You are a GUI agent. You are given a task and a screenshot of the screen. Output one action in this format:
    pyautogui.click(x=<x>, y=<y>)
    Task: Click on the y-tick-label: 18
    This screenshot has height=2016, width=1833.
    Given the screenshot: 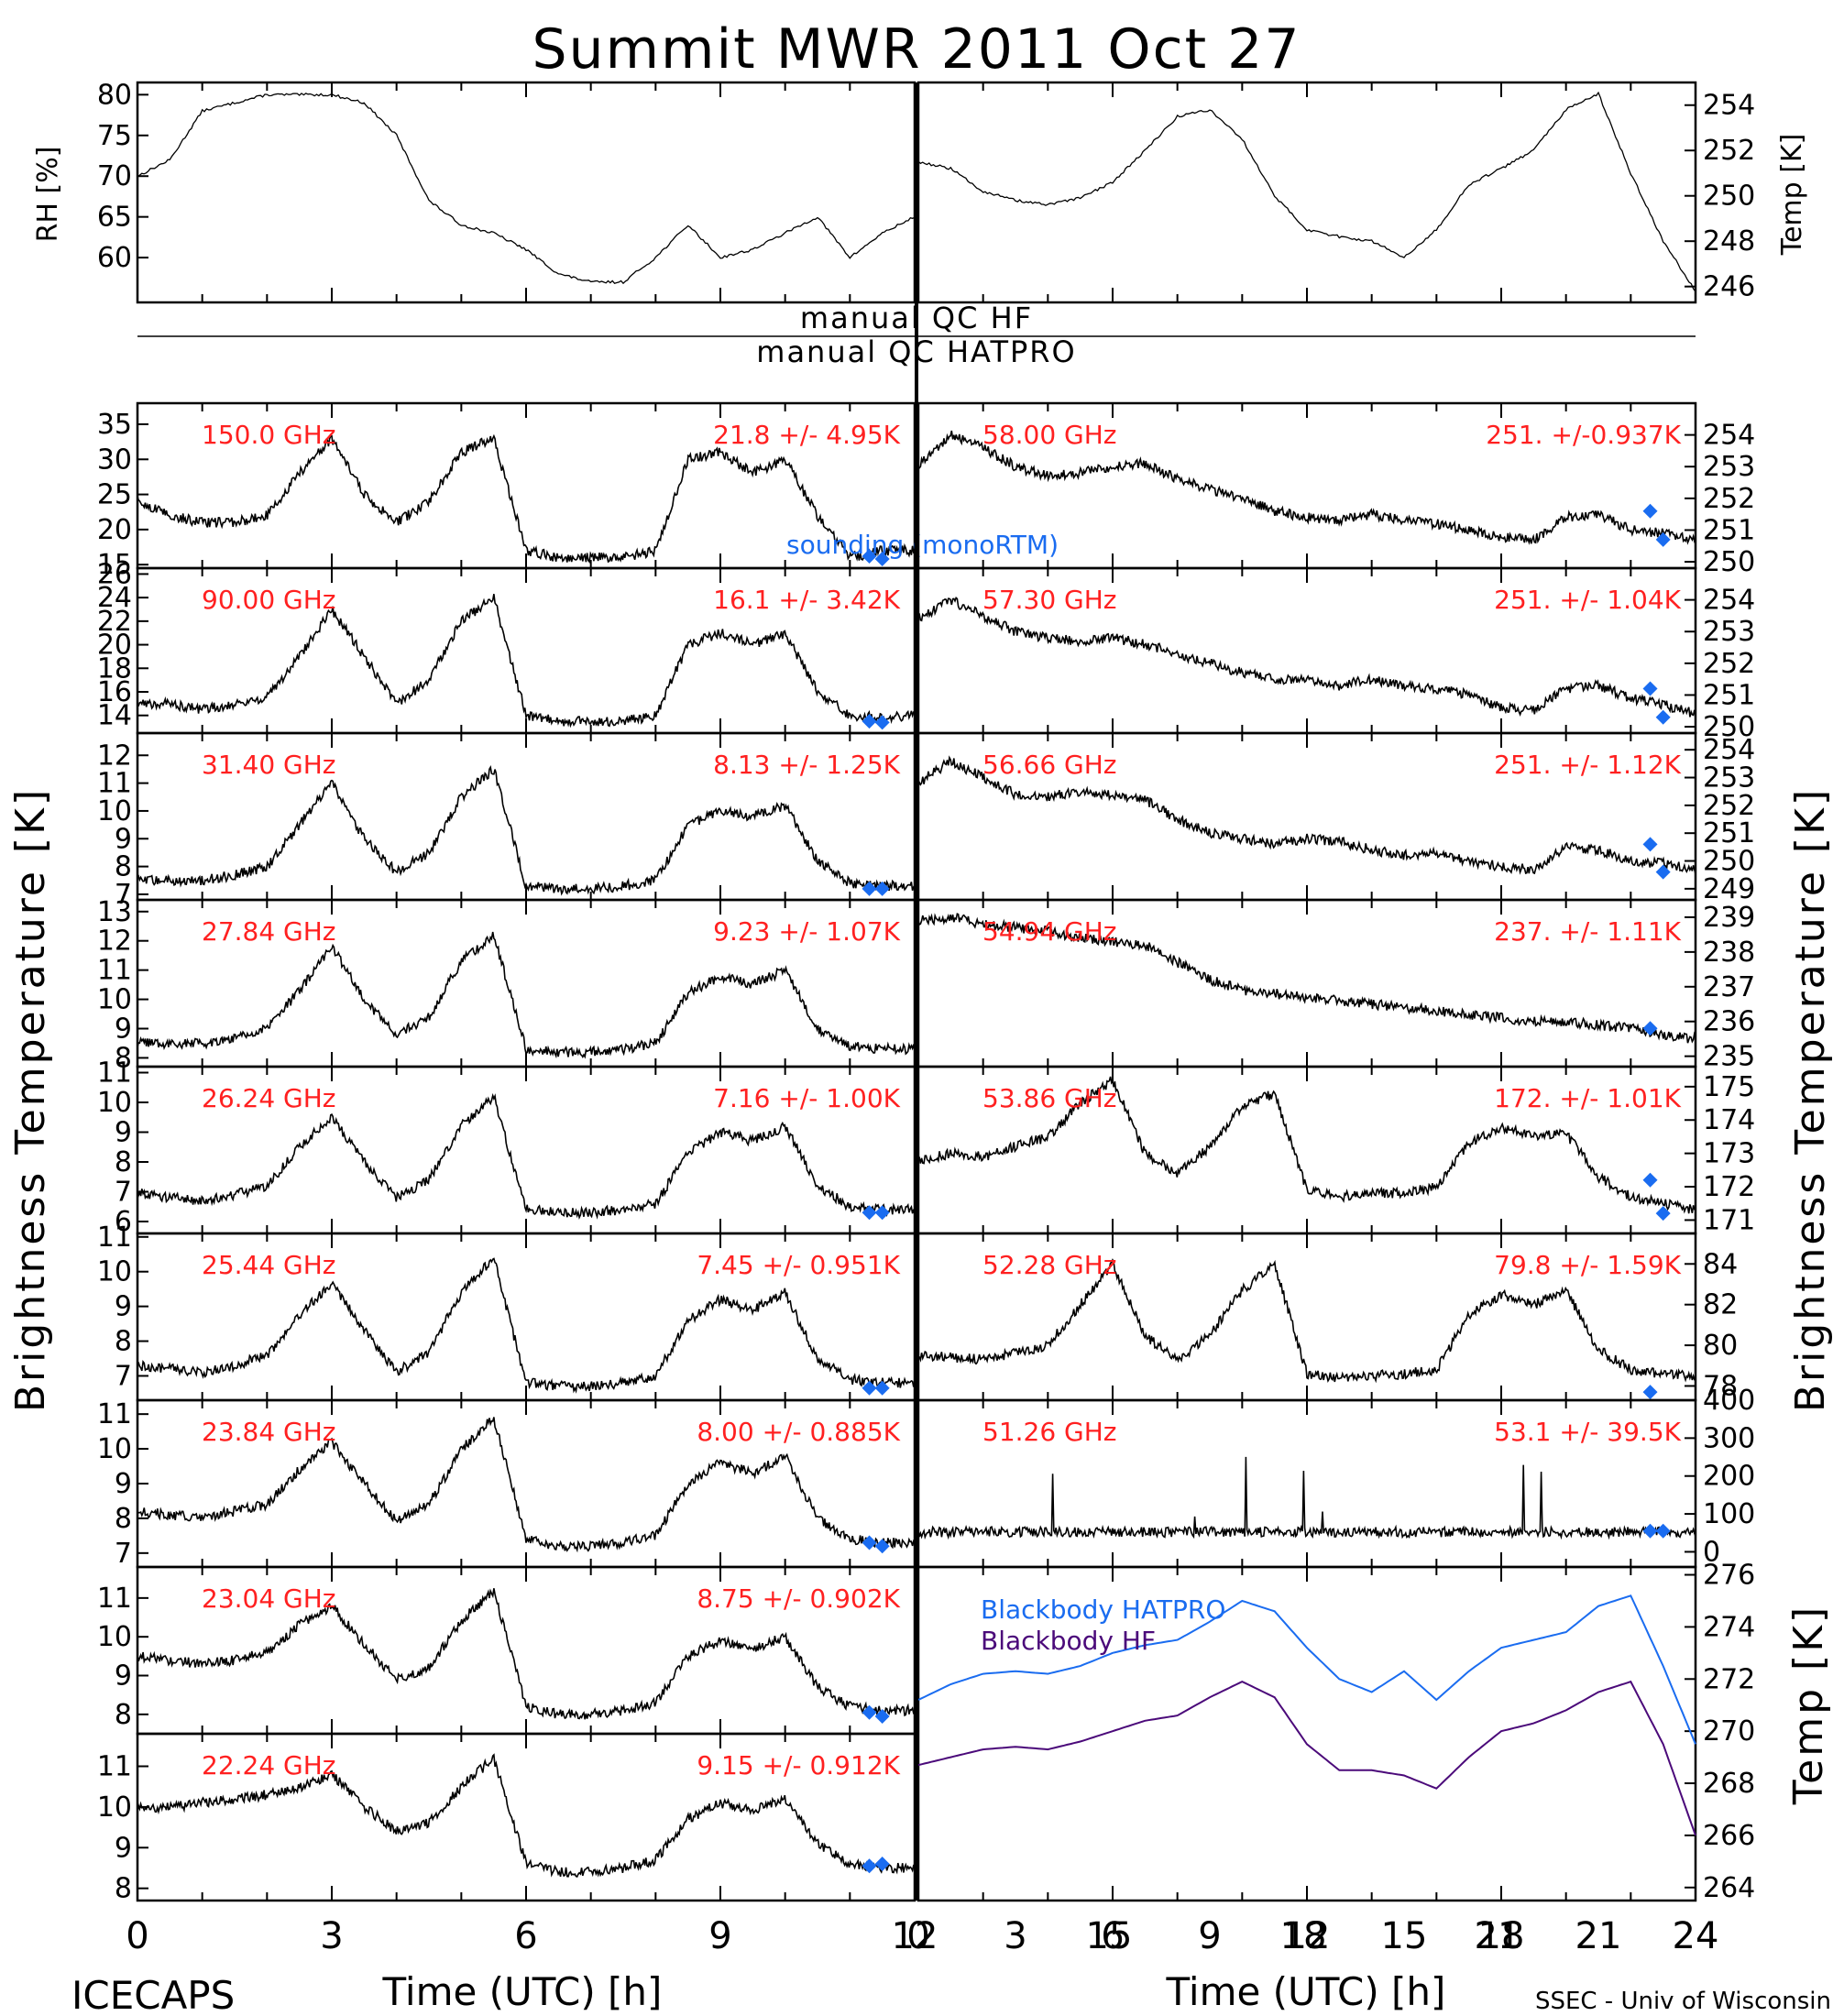 What is the action you would take?
    pyautogui.click(x=114, y=668)
    